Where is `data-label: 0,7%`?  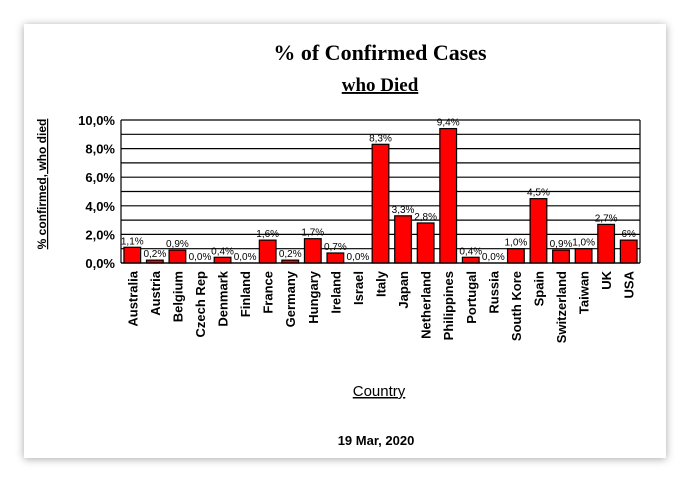 data-label: 0,7% is located at coordinates (335, 247).